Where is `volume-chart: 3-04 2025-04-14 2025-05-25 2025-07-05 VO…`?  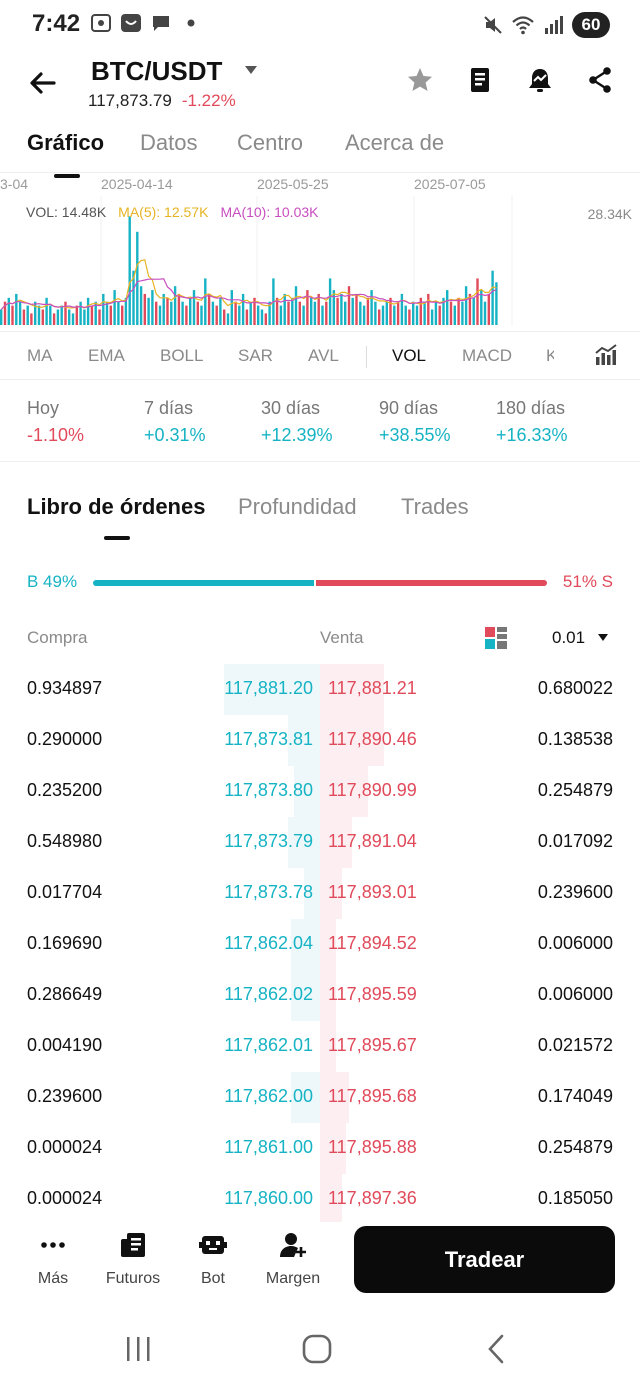 volume-chart: 3-04 2025-04-14 2025-05-25 2025-07-05 VO… is located at coordinates (320, 252).